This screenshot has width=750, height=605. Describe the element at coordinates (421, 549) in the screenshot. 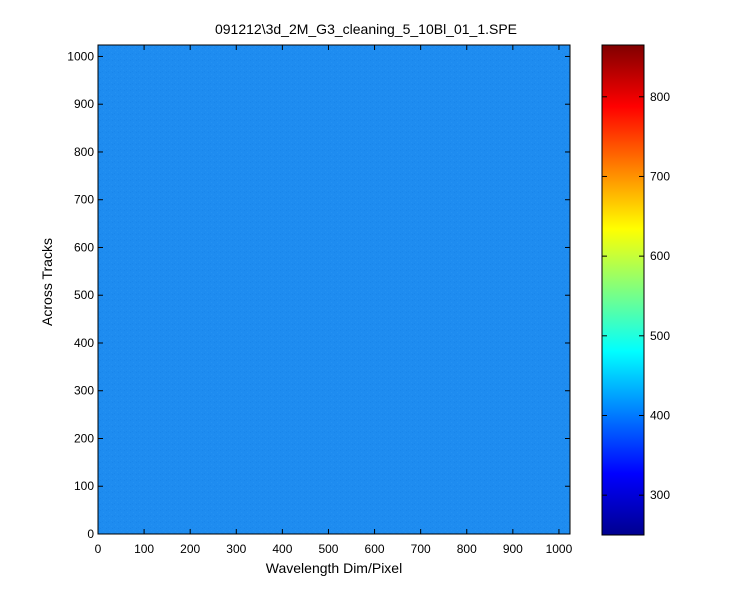

I see `x-tick-label: 700` at that location.